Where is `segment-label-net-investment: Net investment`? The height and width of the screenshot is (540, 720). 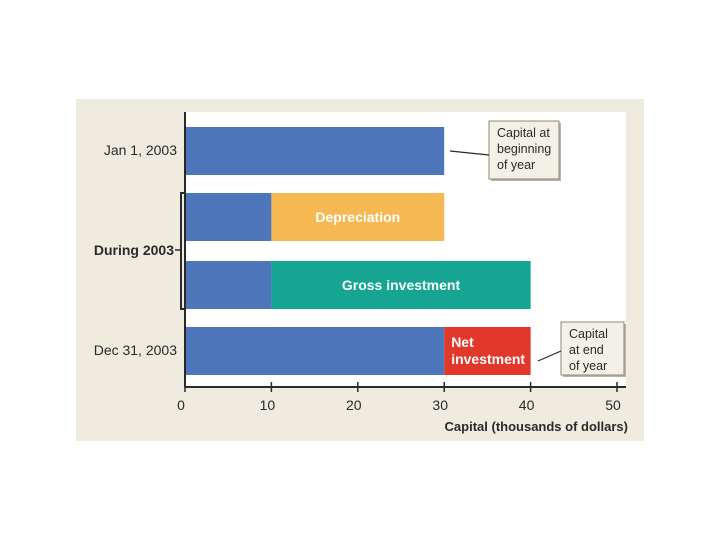 segment-label-net-investment: Net investment is located at coordinates (488, 350).